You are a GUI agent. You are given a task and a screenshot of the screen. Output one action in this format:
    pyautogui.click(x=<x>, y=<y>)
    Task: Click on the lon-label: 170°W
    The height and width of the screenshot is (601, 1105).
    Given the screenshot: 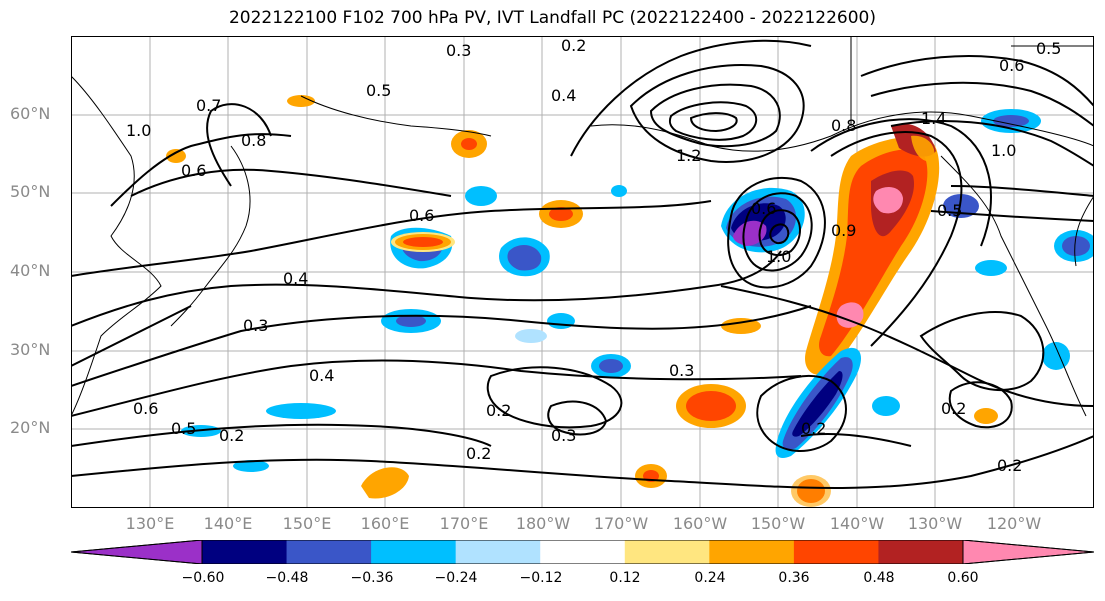 What is the action you would take?
    pyautogui.click(x=621, y=523)
    